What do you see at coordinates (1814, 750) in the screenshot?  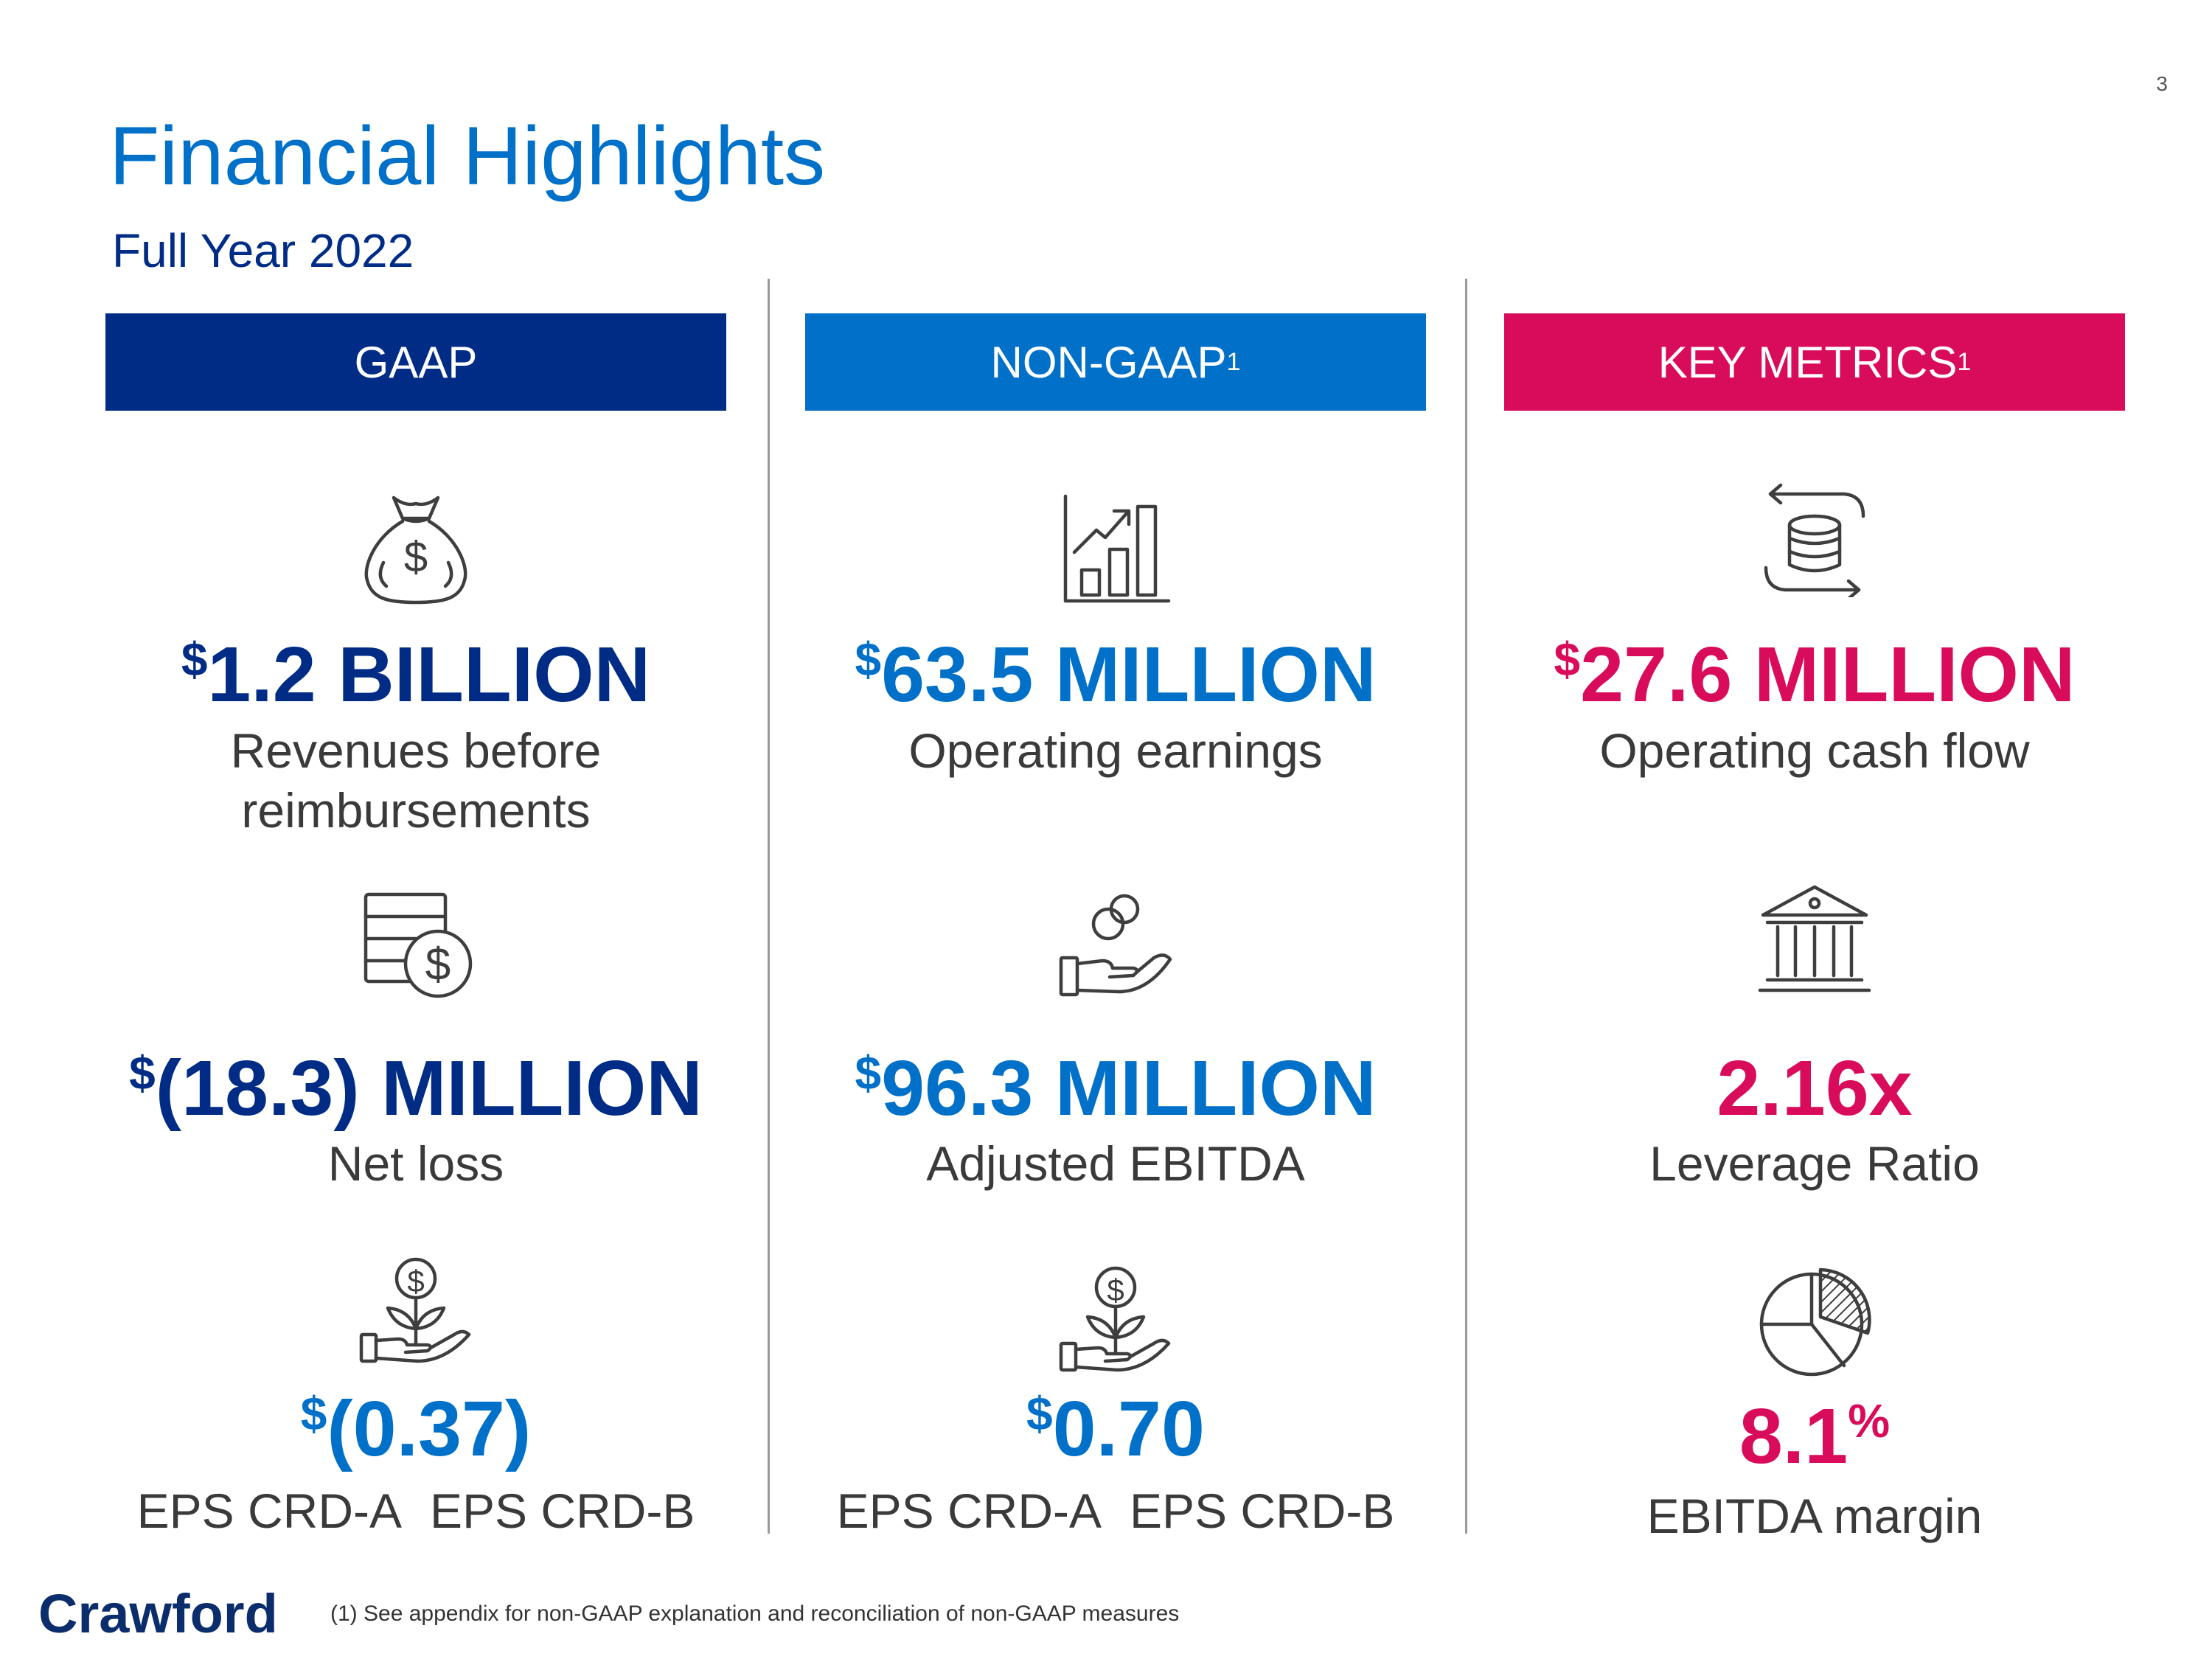 I see `operating-cash-flow-label: Operating cash flow` at bounding box center [1814, 750].